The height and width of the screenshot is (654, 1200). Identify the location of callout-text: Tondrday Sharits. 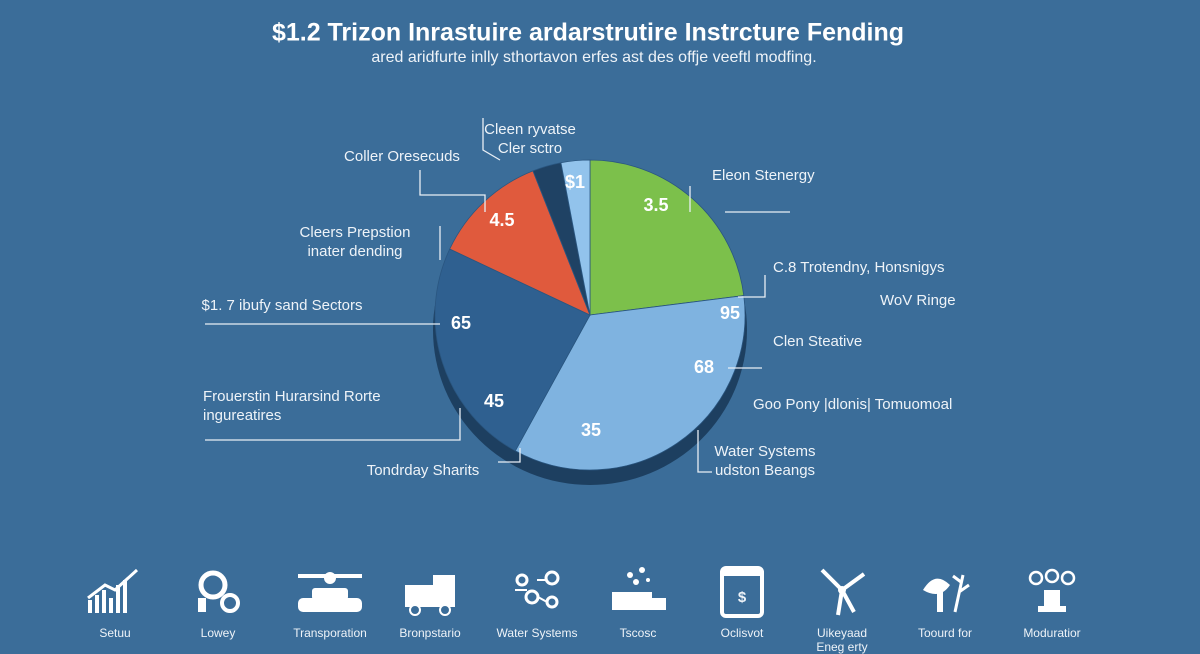
(423, 470).